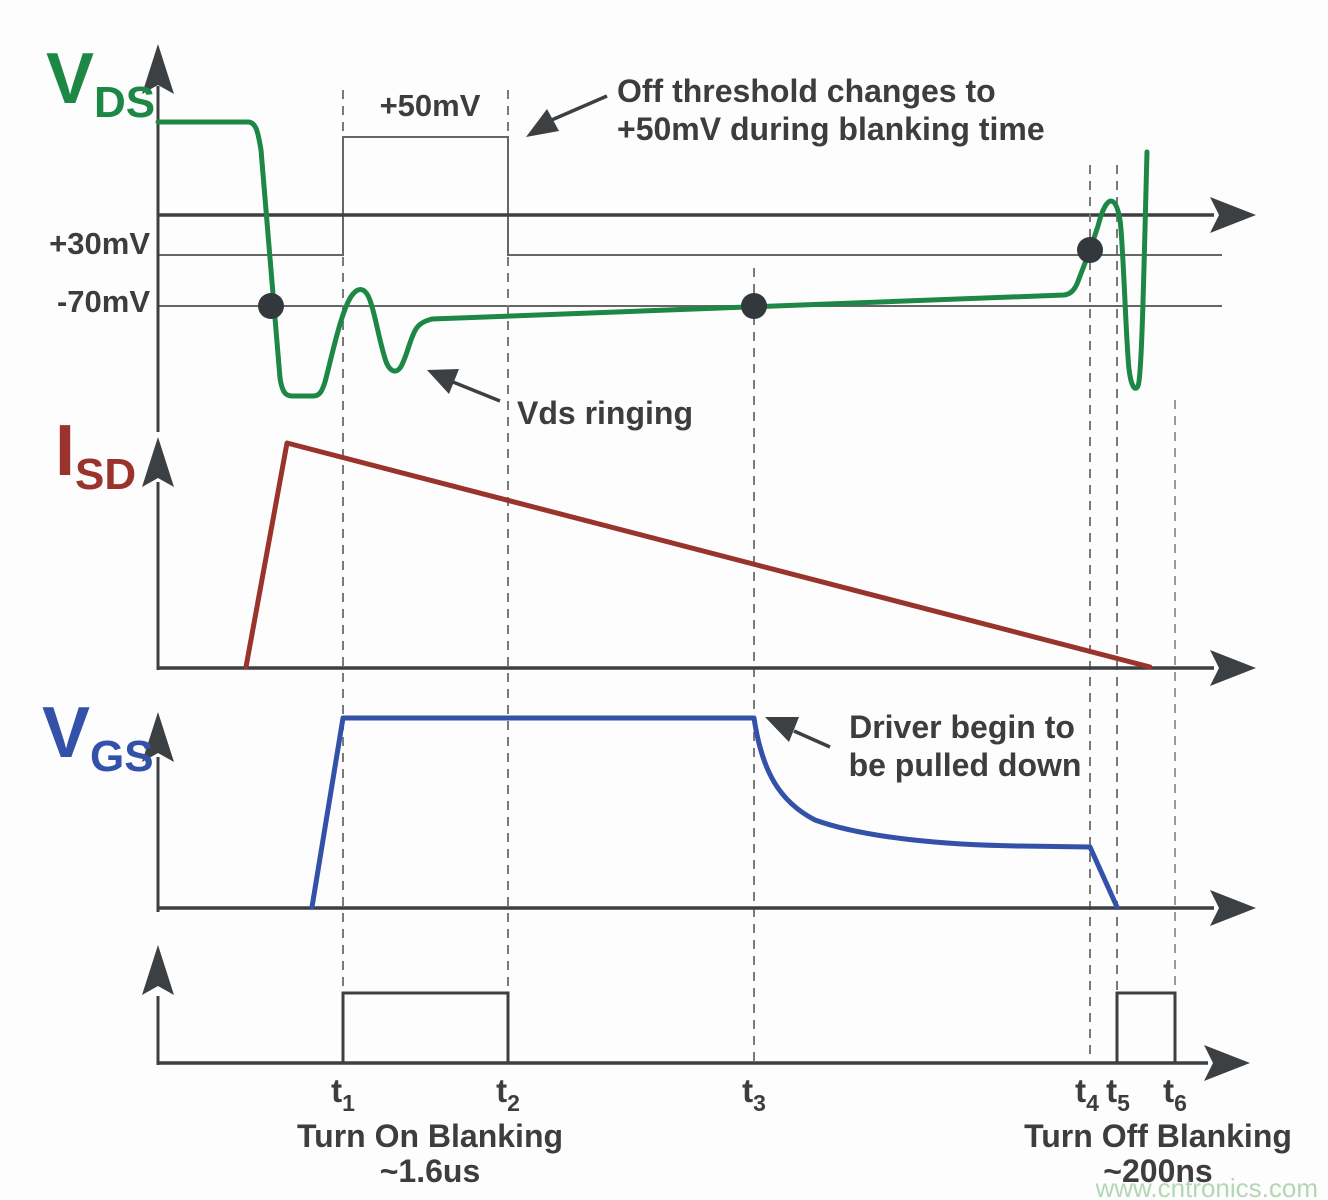  Describe the element at coordinates (1227, 1063) in the screenshot. I see `blanking-time-axis-arrowhead-icon` at that location.